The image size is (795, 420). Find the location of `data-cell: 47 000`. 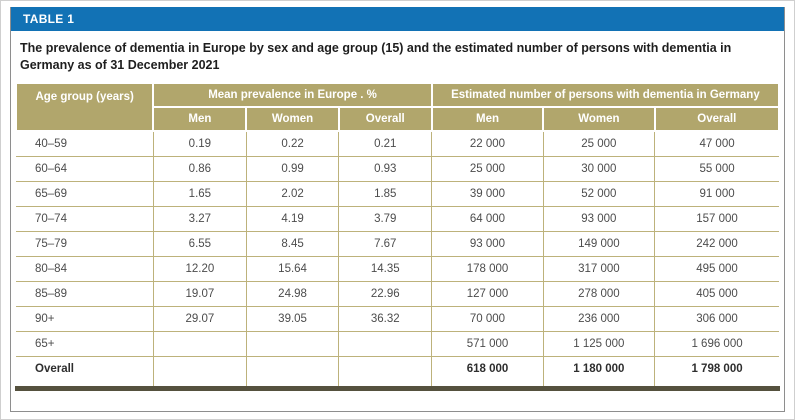

data-cell: 47 000 is located at coordinates (716, 144).